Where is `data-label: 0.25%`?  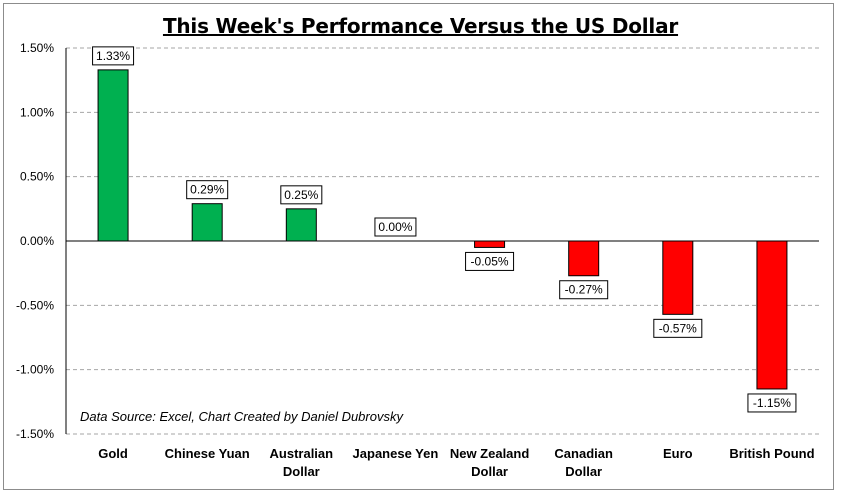
data-label: 0.25% is located at coordinates (301, 195).